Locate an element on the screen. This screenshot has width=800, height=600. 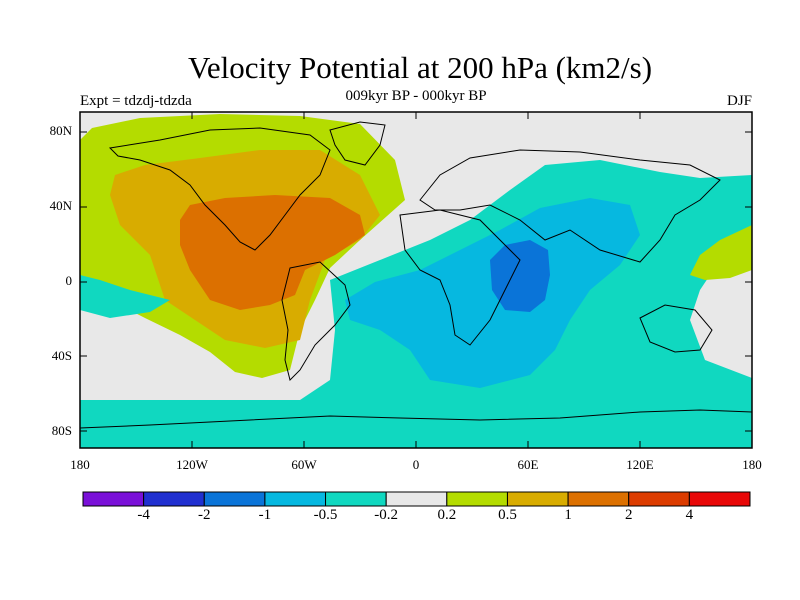
contour-neg0.2-neg0.5-edge is located at coordinates (125, 296).